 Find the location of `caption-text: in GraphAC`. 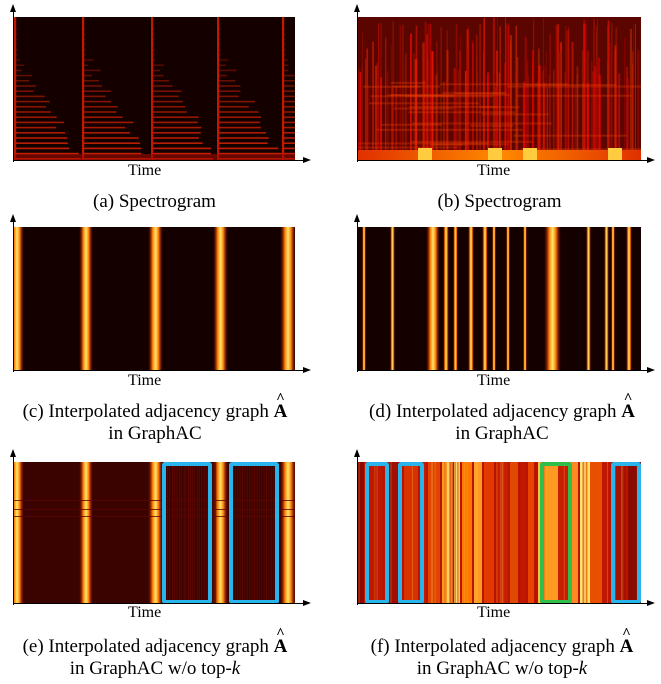

caption-text: in GraphAC is located at coordinates (155, 433).